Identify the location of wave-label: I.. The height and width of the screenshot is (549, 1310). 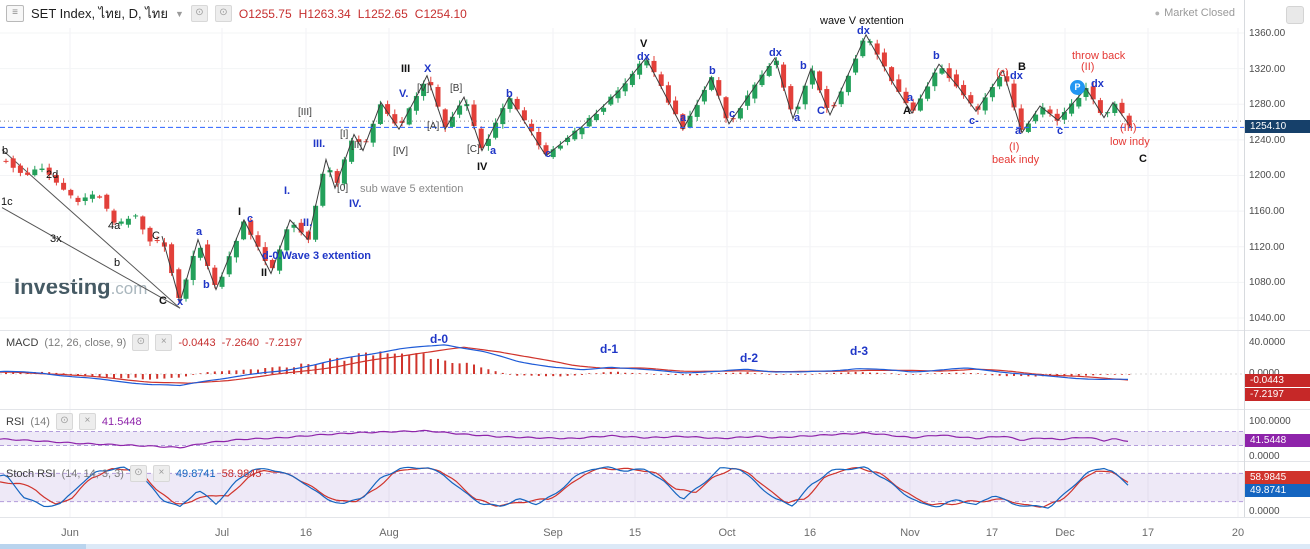
(287, 191).